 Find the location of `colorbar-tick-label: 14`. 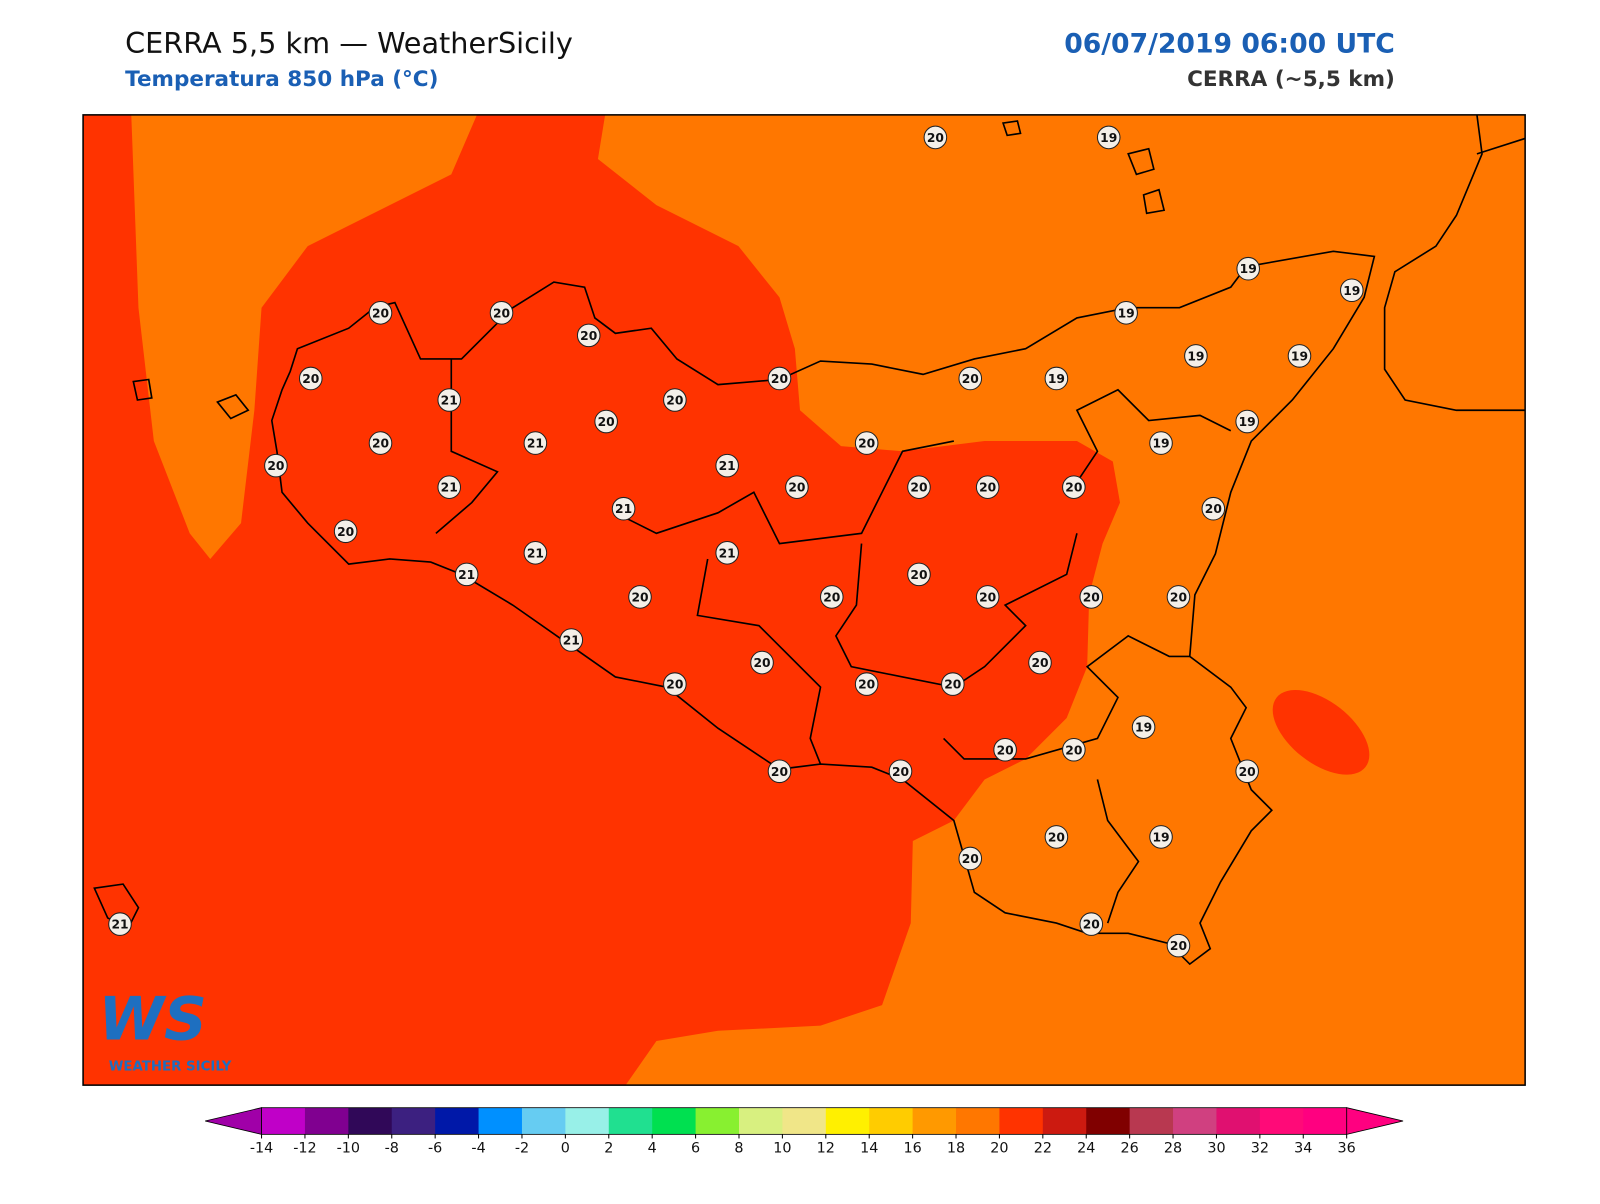

colorbar-tick-label: 14 is located at coordinates (869, 1149).